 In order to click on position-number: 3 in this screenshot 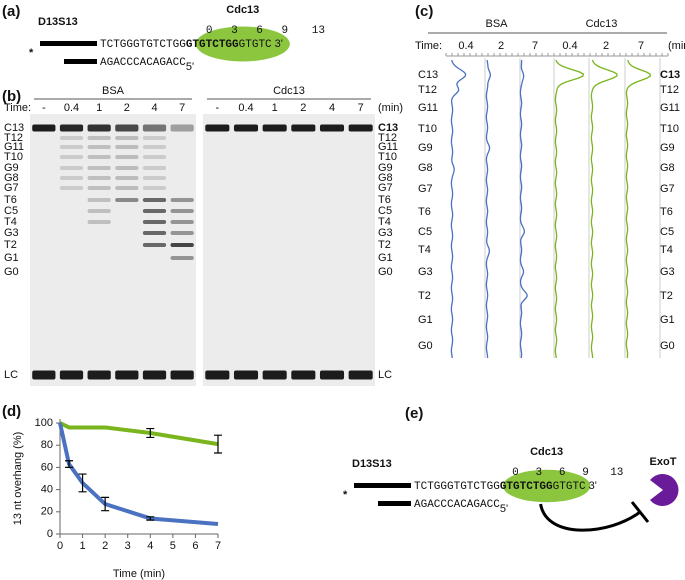, I will do `click(234, 31)`.